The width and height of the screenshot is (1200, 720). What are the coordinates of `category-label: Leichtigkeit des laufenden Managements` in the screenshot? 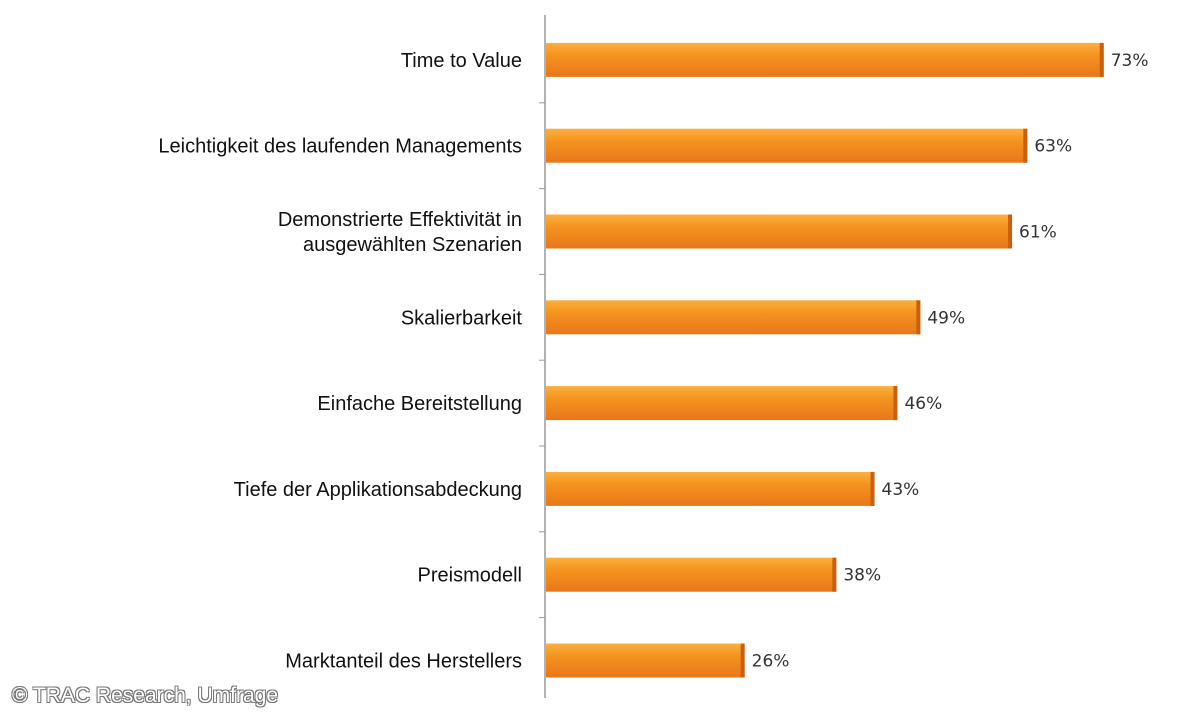 It's located at (340, 147).